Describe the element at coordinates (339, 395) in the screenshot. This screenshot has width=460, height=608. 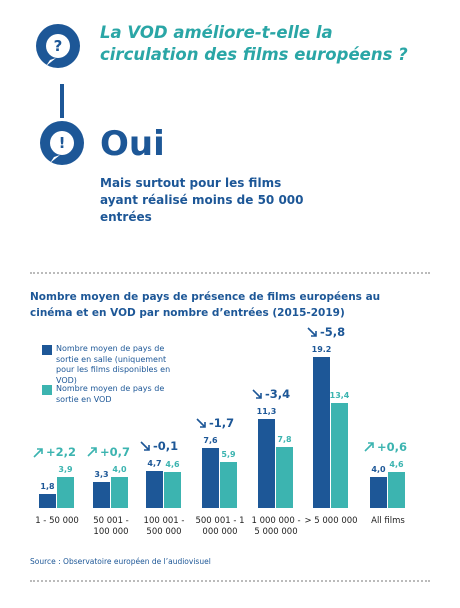
I see `value-label: 13,4` at that location.